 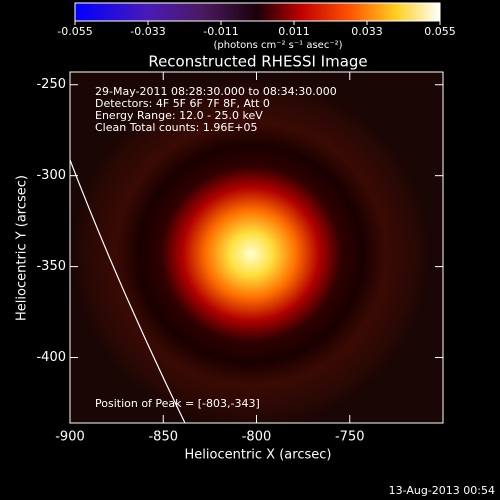 What do you see at coordinates (350, 437) in the screenshot?
I see `x-tick-label: -750` at bounding box center [350, 437].